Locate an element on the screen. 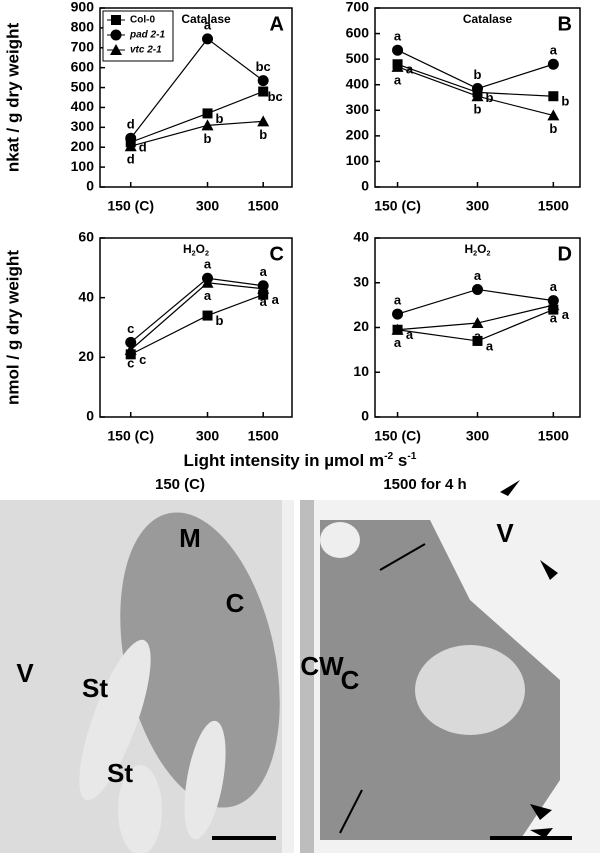 This screenshot has width=600, height=858. y-axis-label: nkat / g dry weight is located at coordinates (12, 98).